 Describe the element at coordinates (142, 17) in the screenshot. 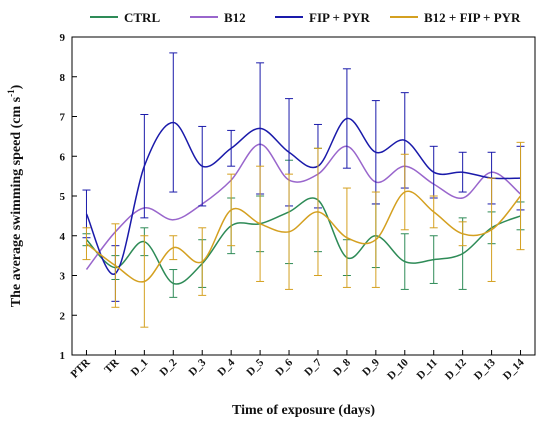

I see `legend-label: CTRL` at that location.